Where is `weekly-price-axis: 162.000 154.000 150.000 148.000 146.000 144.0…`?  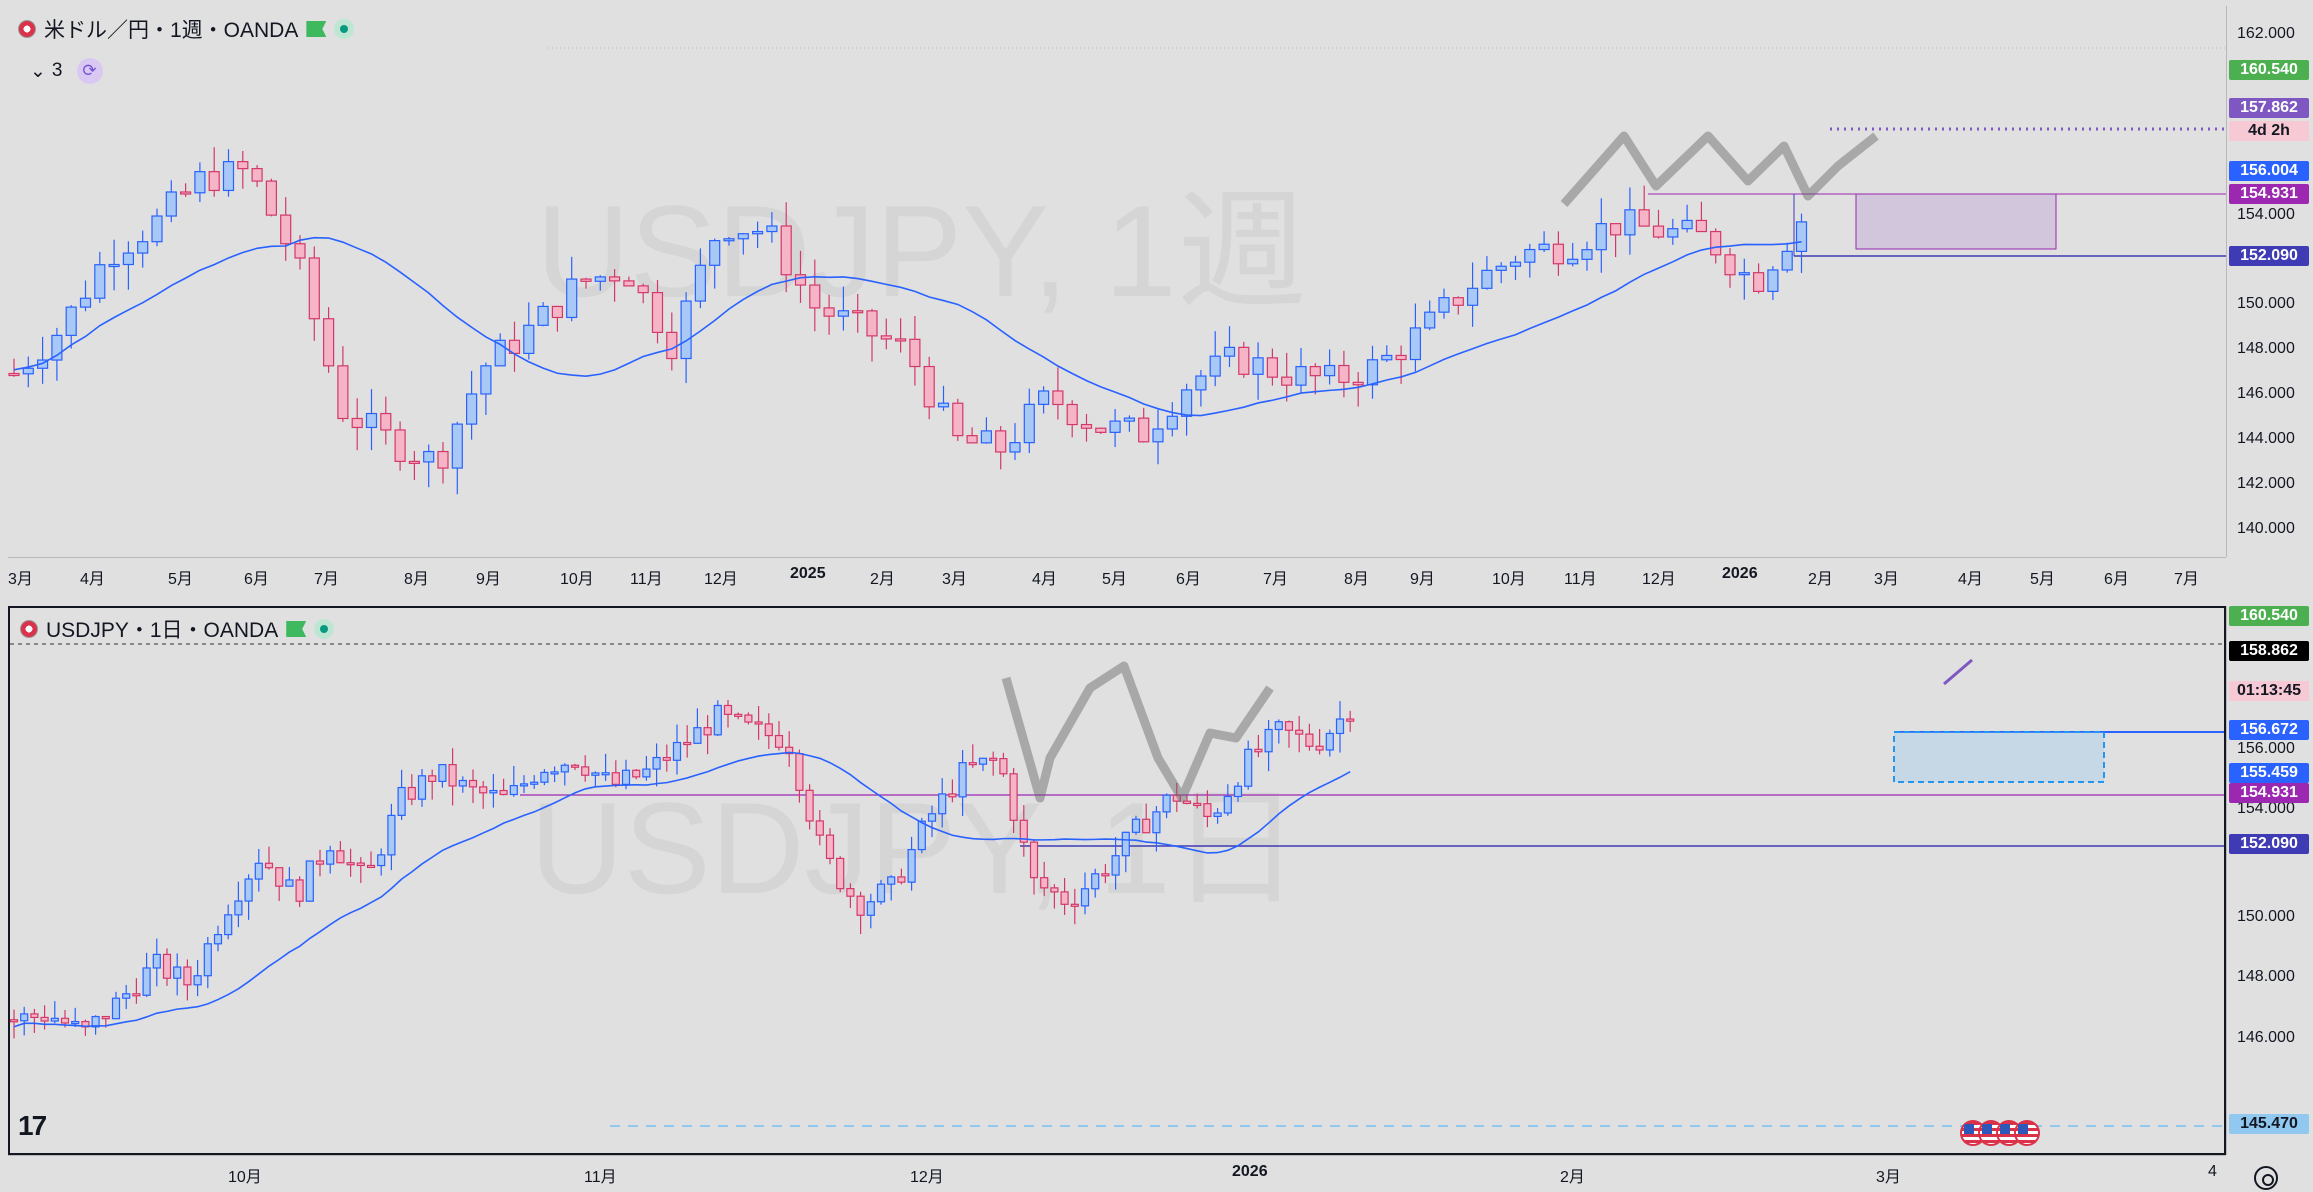
weekly-price-axis: 162.000 154.000 150.000 148.000 146.000 144.0… is located at coordinates (2269, 281).